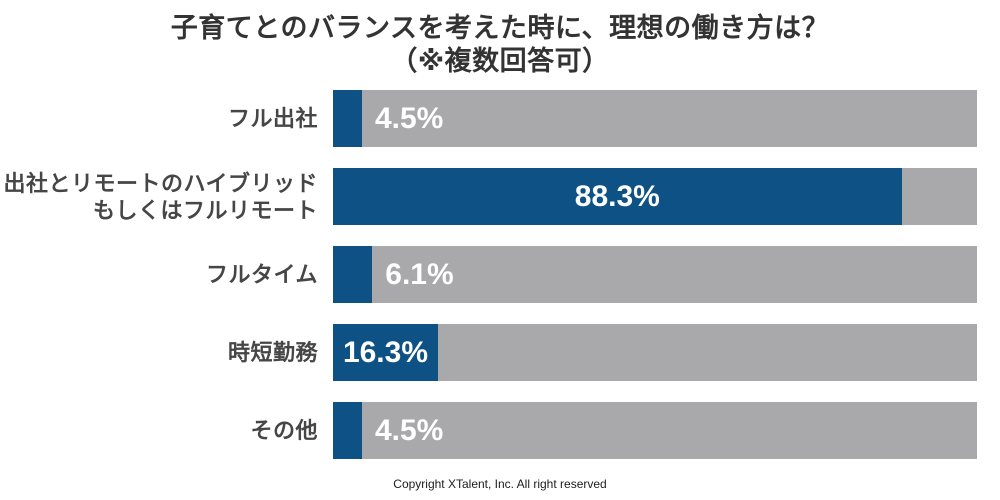 Image resolution: width=1000 pixels, height=500 pixels. I want to click on chart-title-line2: （※複数回答可）, so click(500, 61).